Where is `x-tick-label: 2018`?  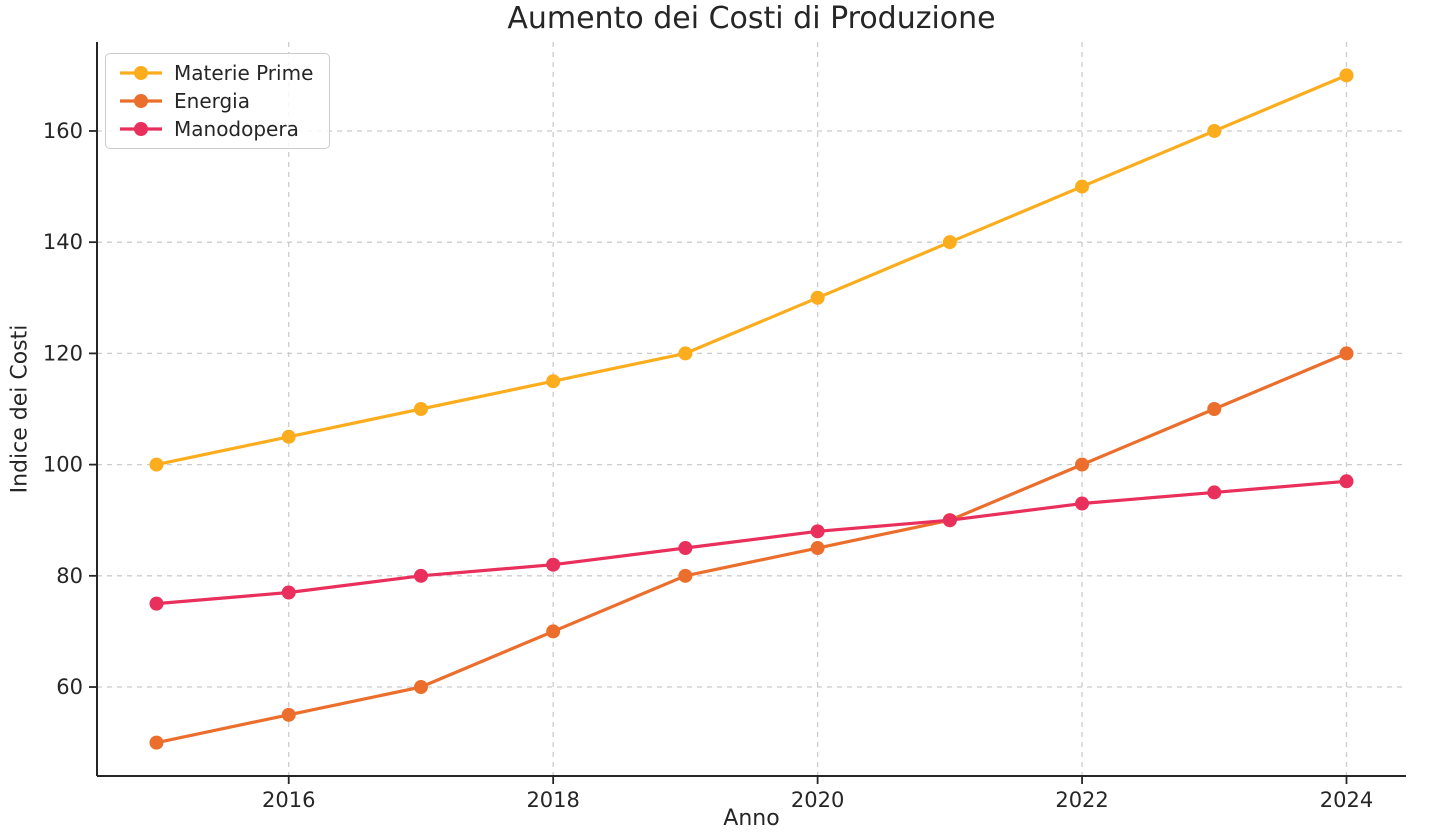 x-tick-label: 2018 is located at coordinates (552, 800).